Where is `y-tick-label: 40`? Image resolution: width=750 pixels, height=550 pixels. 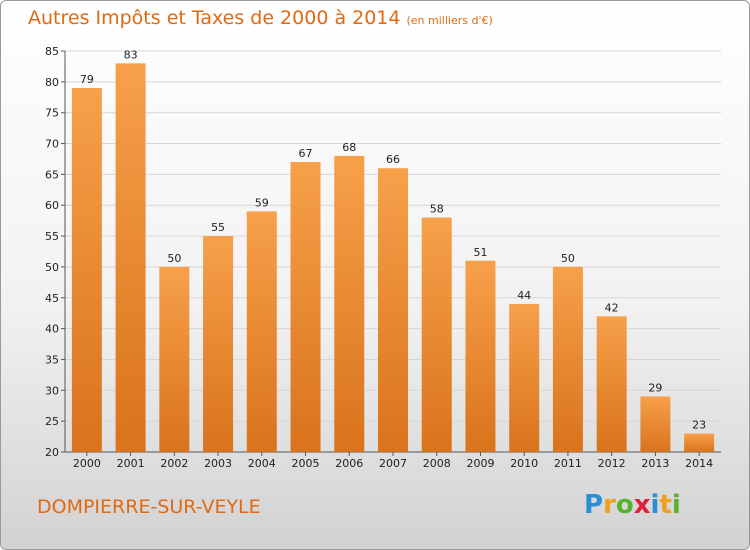 y-tick-label: 40 is located at coordinates (52, 329).